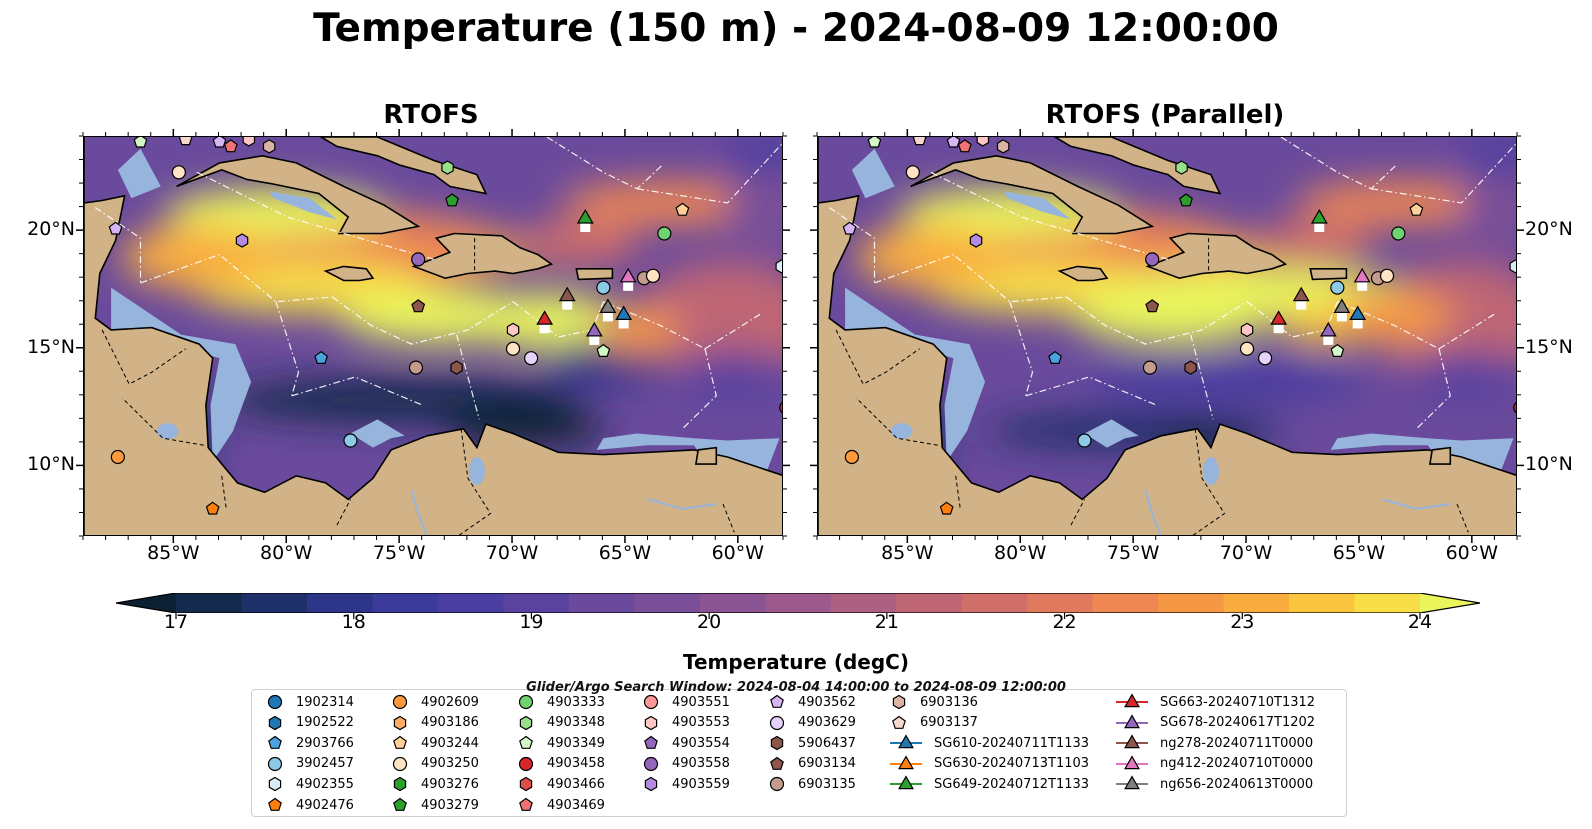 The height and width of the screenshot is (829, 1592). Describe the element at coordinates (450, 723) in the screenshot. I see `legend-label: 4903186` at that location.